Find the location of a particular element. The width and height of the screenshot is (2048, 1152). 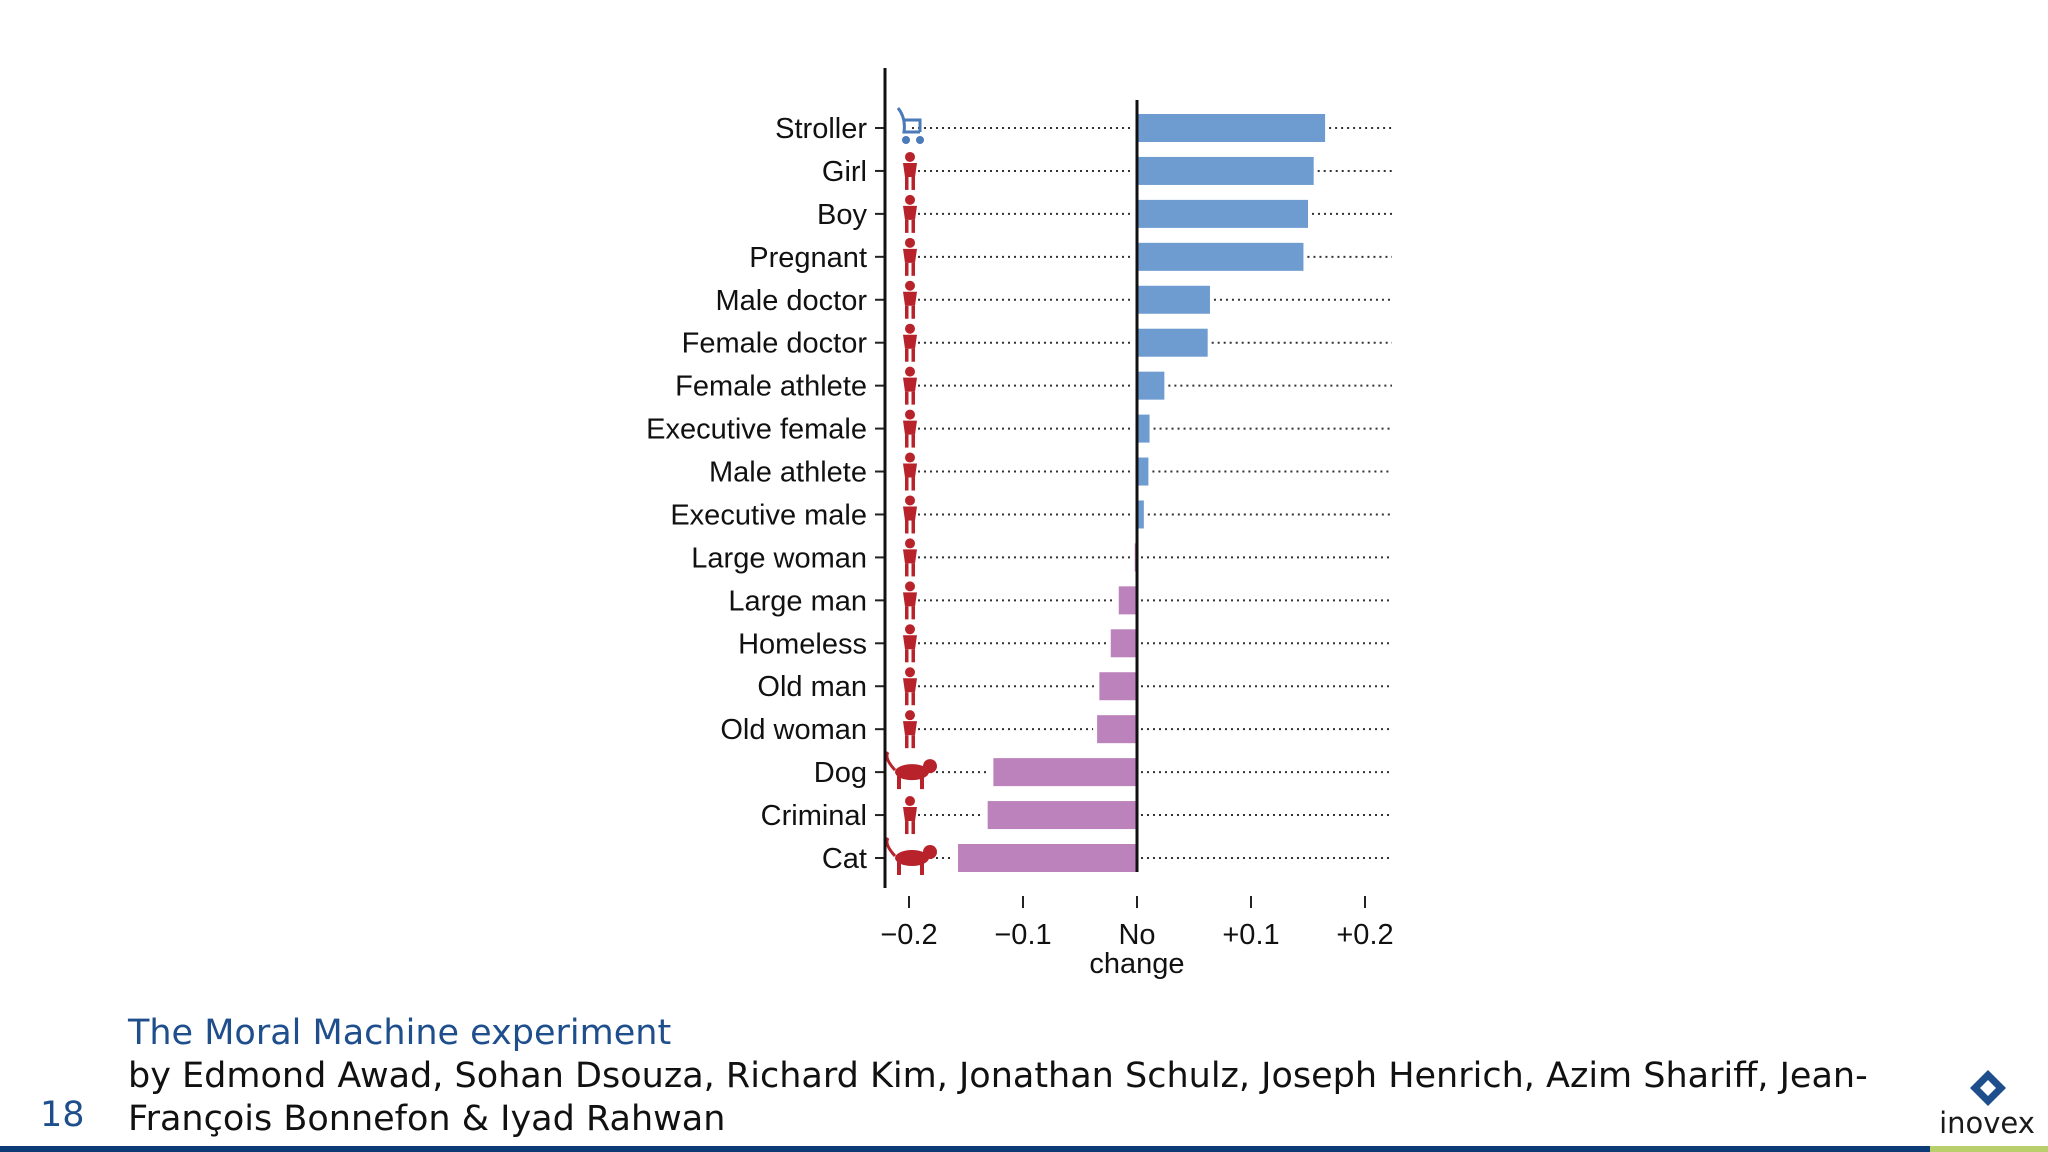

boy-icon is located at coordinates (910, 213).